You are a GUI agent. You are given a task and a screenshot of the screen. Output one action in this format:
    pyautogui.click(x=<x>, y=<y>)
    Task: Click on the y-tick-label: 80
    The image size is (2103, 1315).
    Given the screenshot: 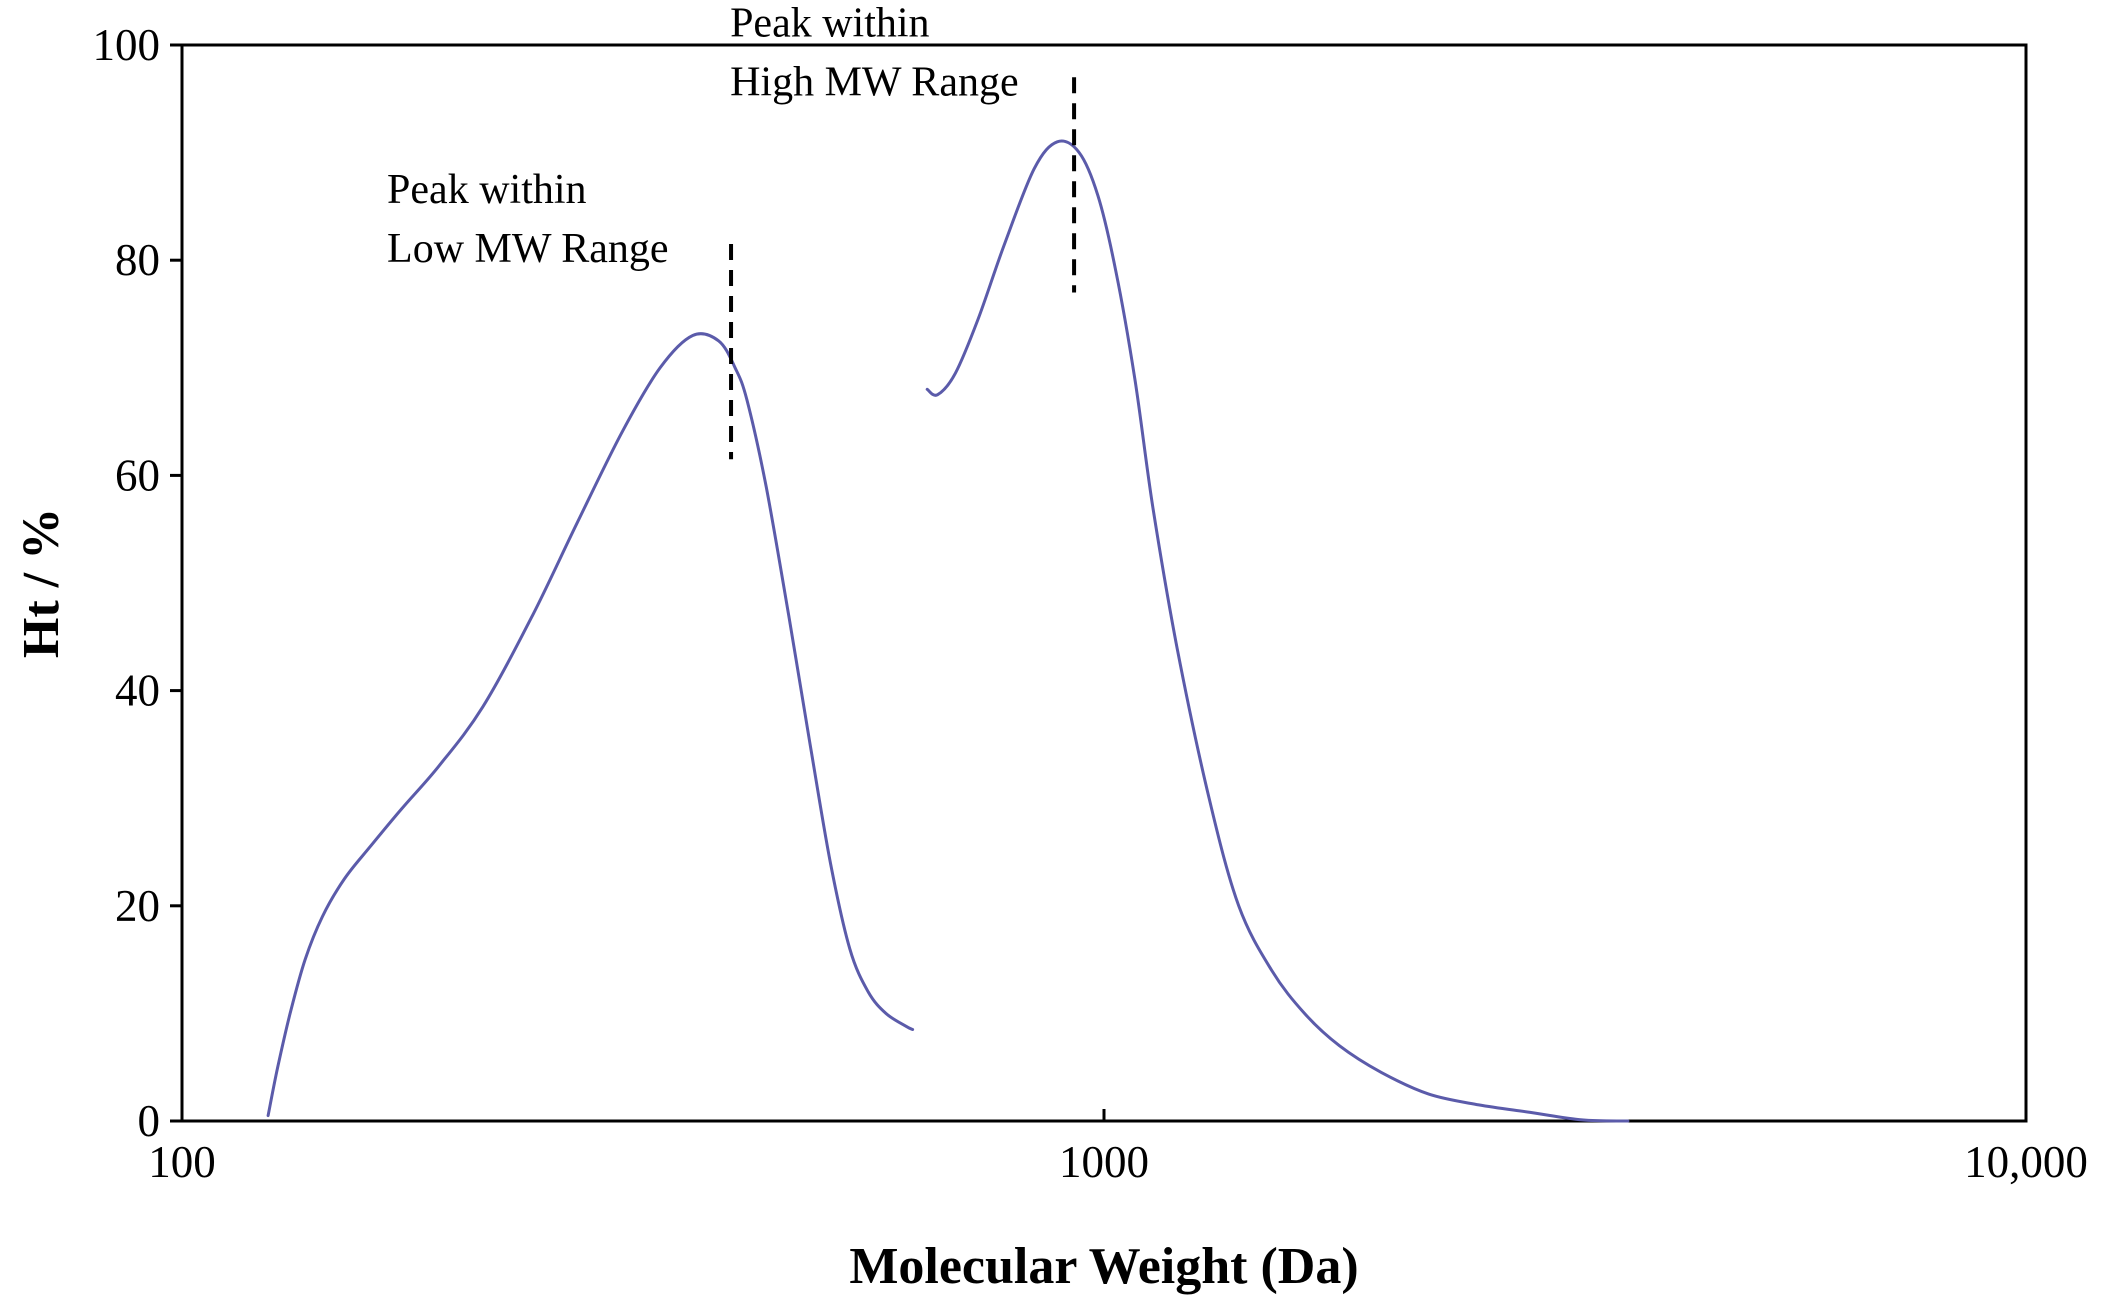 What is the action you would take?
    pyautogui.click(x=137, y=260)
    